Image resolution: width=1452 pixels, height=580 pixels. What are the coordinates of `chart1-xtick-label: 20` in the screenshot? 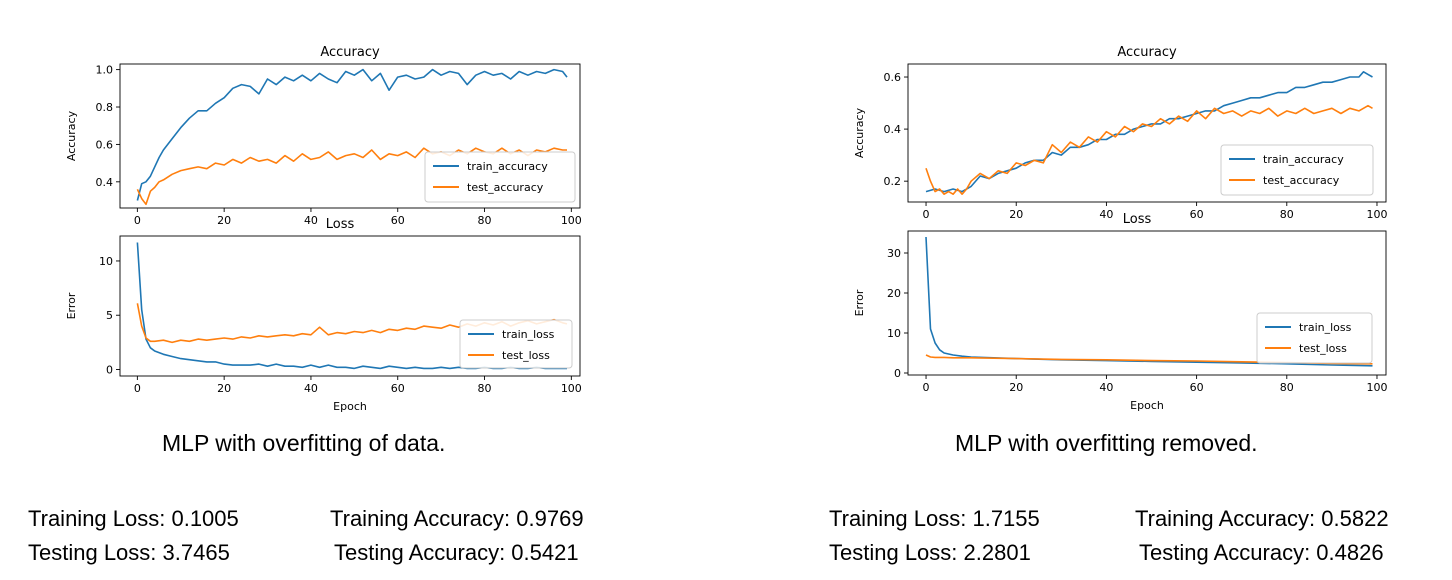 It's located at (224, 220).